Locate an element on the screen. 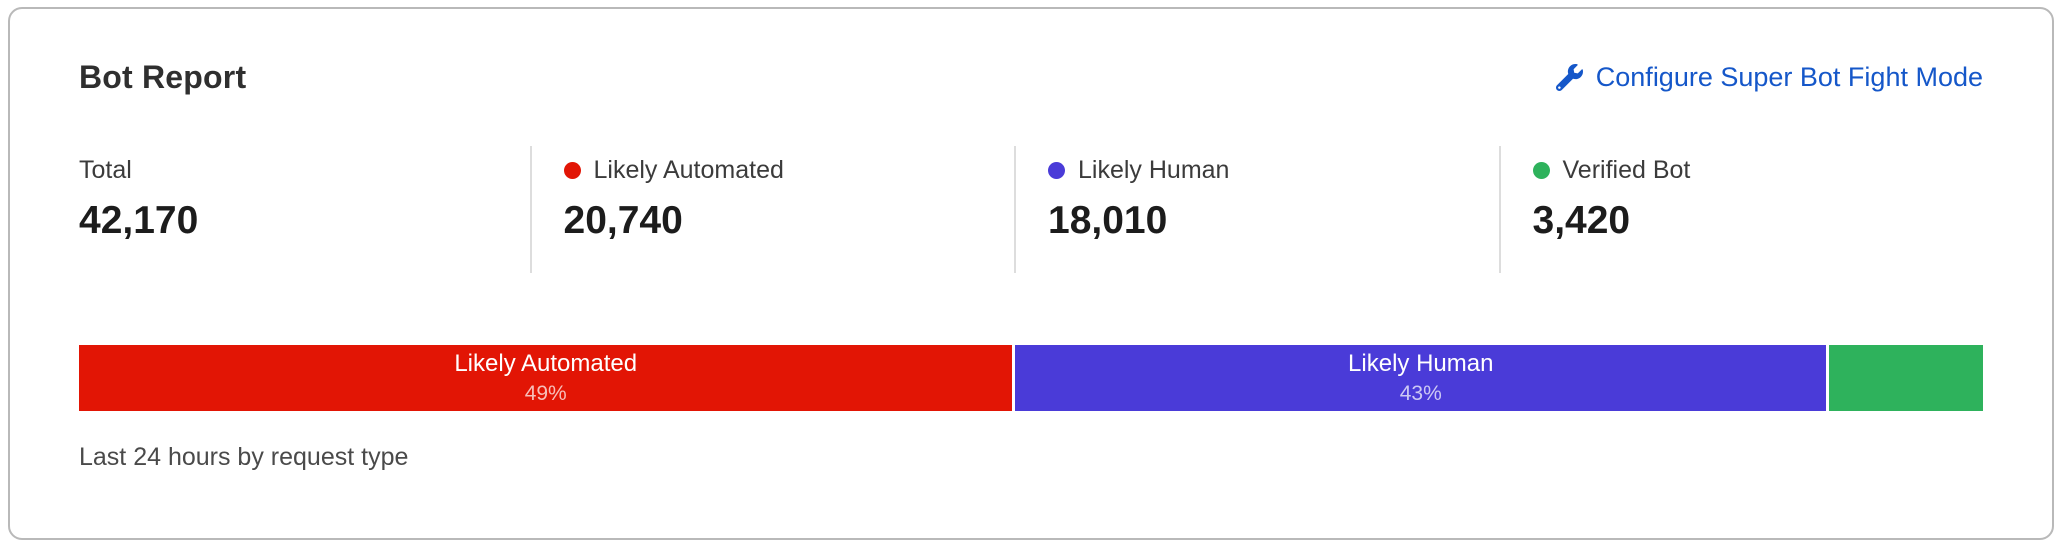  stat-label-row: Likely Human is located at coordinates (1273, 170).